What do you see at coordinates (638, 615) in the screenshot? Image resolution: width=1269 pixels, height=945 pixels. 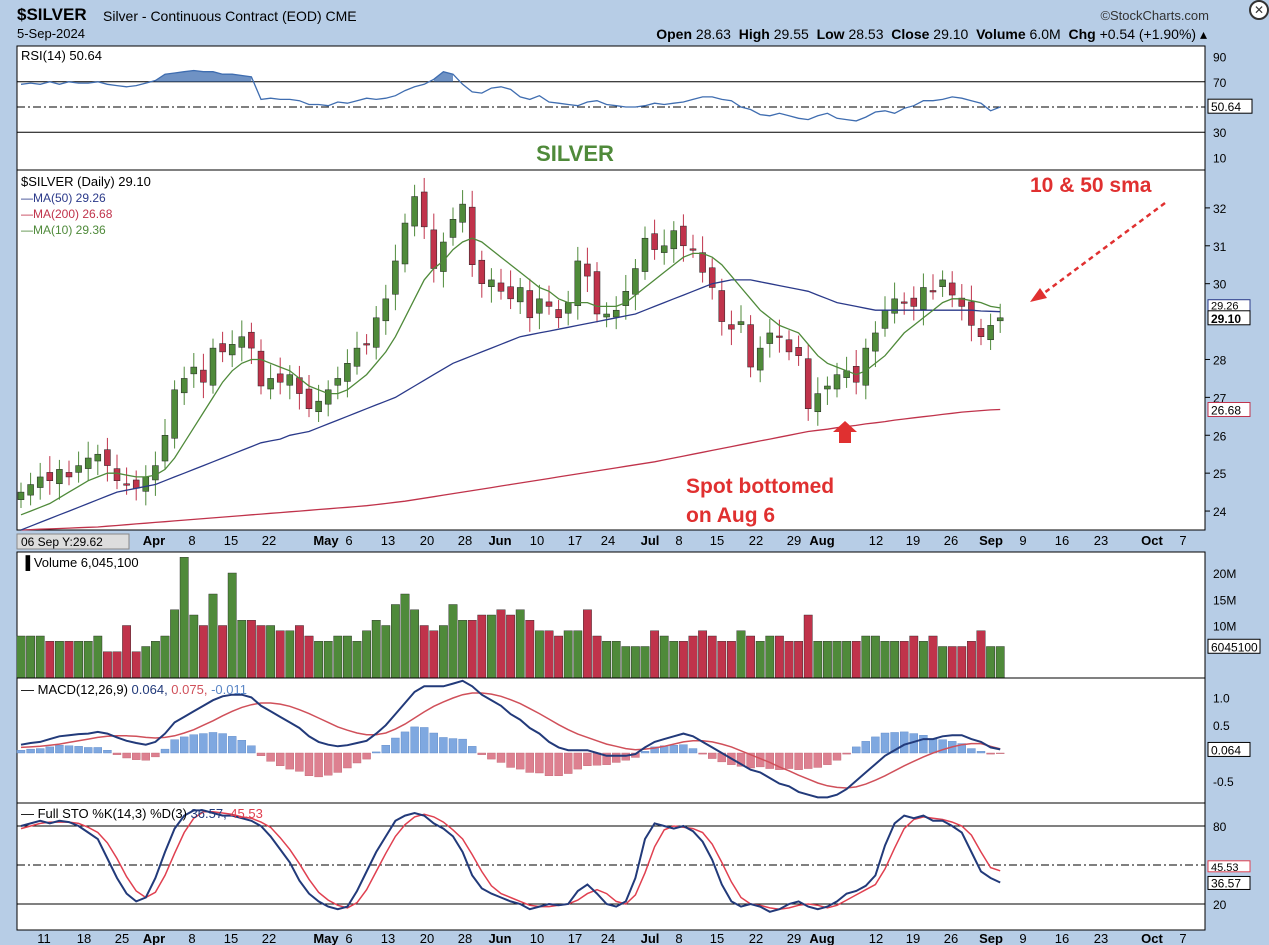 I see `volume-panel: ▐ Volume 6,045,10020M15M10M6045100` at bounding box center [638, 615].